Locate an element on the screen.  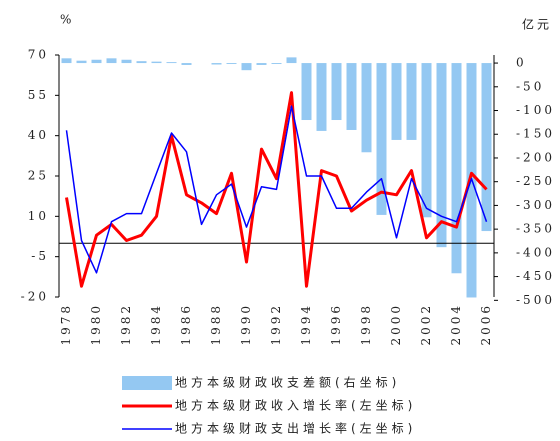
y-tick-label: -20 is located at coordinates (35, 297).